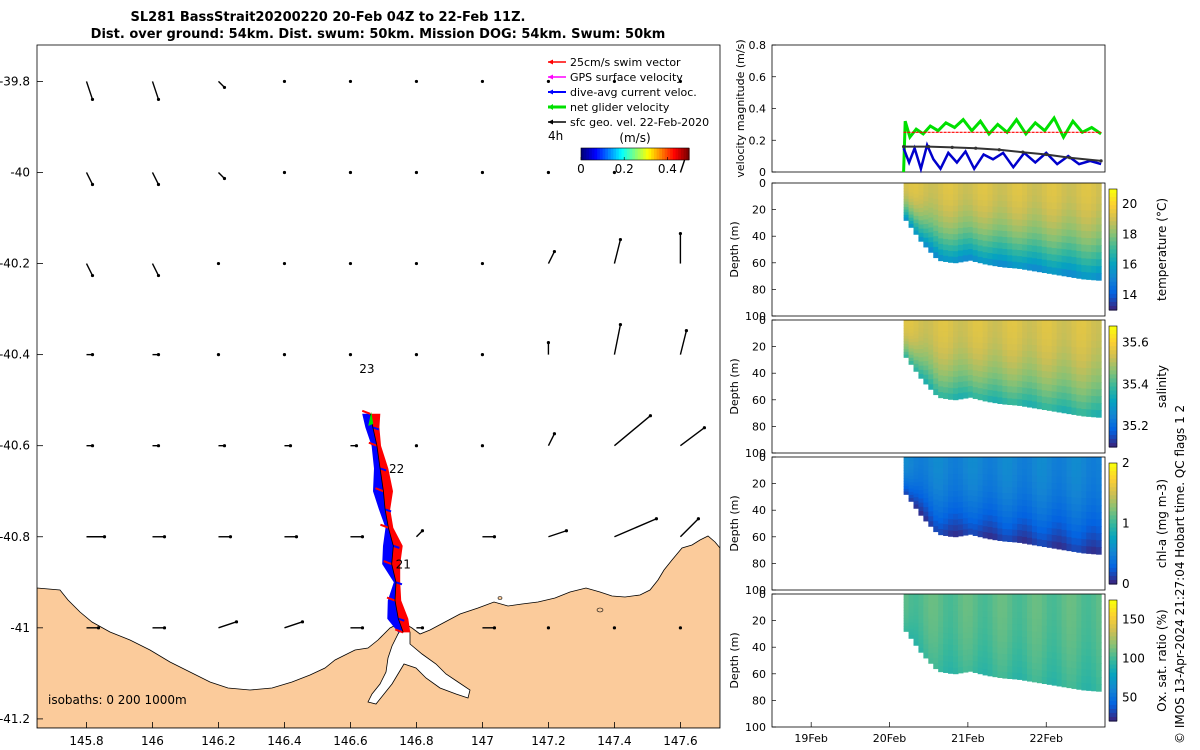 This screenshot has height=750, width=1200. What do you see at coordinates (633, 92) in the screenshot?
I see `legend-label-current: dive-avg current veloc.` at bounding box center [633, 92].